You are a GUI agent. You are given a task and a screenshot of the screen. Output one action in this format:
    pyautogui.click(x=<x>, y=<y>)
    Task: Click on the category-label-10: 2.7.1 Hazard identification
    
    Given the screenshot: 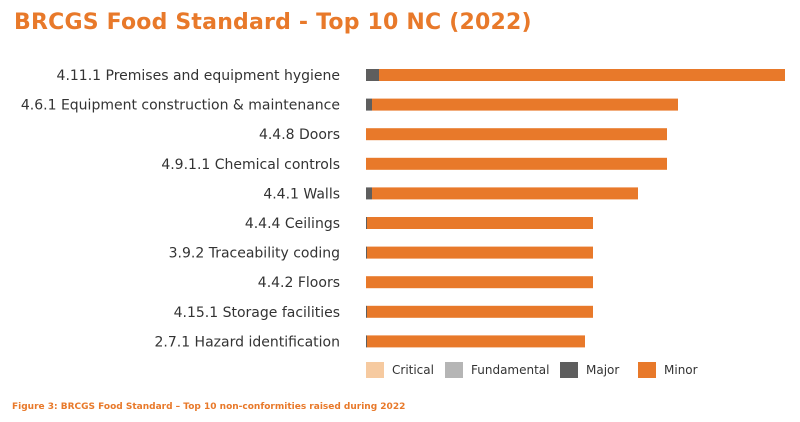 What is the action you would take?
    pyautogui.click(x=247, y=342)
    